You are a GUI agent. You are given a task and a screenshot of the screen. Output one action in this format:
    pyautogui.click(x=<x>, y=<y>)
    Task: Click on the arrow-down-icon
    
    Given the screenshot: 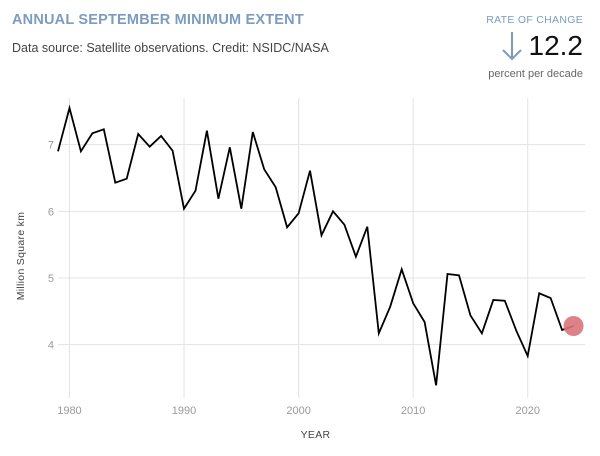 What is the action you would take?
    pyautogui.click(x=511, y=46)
    